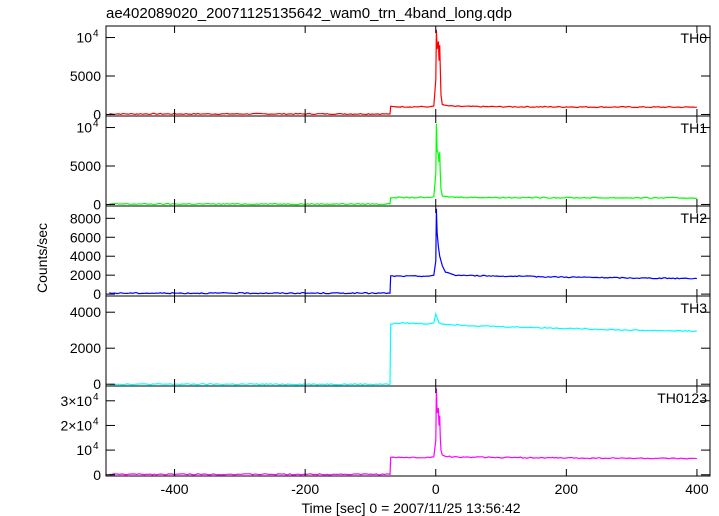  I want to click on series-line-th1, so click(403, 164).